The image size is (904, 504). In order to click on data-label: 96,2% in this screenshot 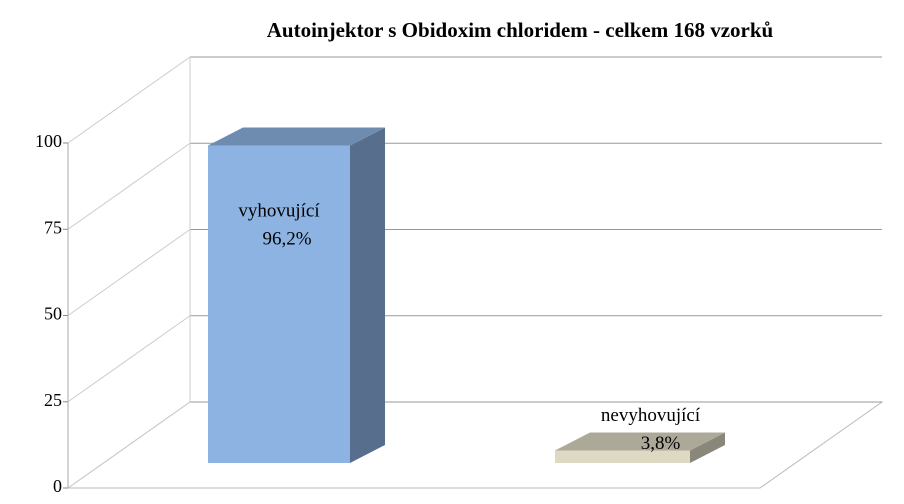, I will do `click(286, 238)`.